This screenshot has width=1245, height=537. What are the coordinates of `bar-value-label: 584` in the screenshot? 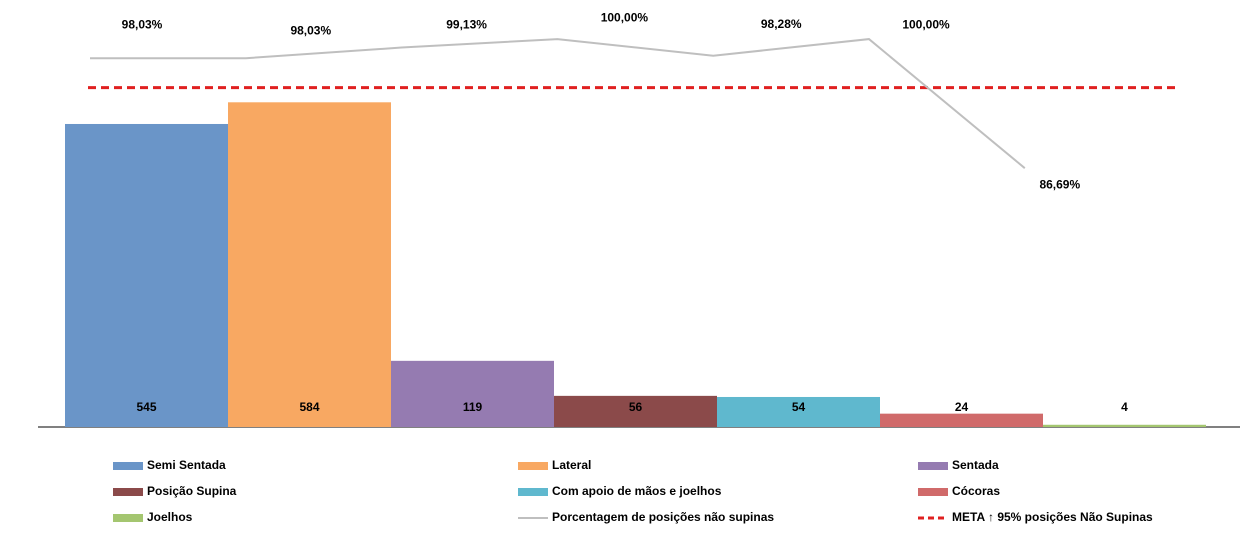 It's located at (309, 407).